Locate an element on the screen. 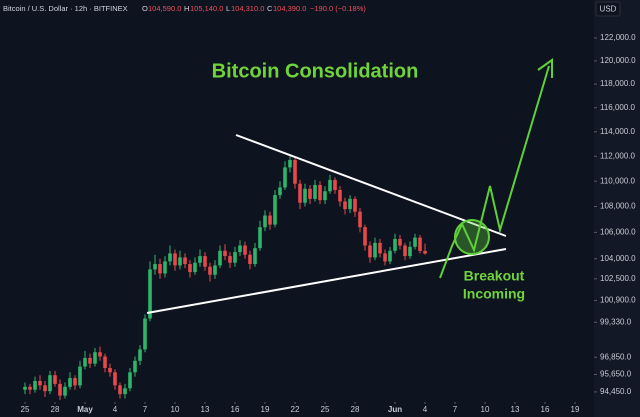 This screenshot has width=640, height=417. y-tick-label: 122,000.0 is located at coordinates (618, 37).